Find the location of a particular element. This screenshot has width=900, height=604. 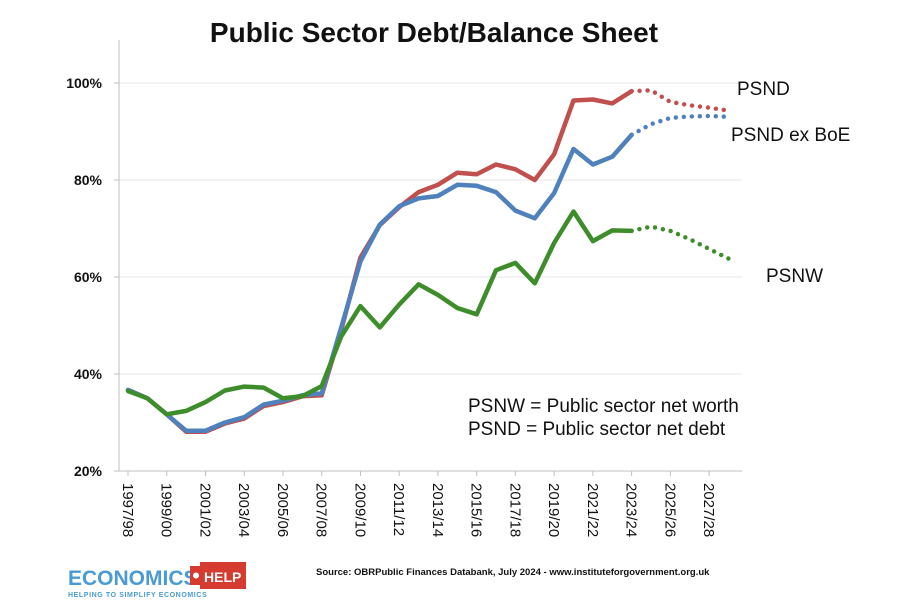

annotation-psnd: PSND = Public sector net debt is located at coordinates (597, 429).